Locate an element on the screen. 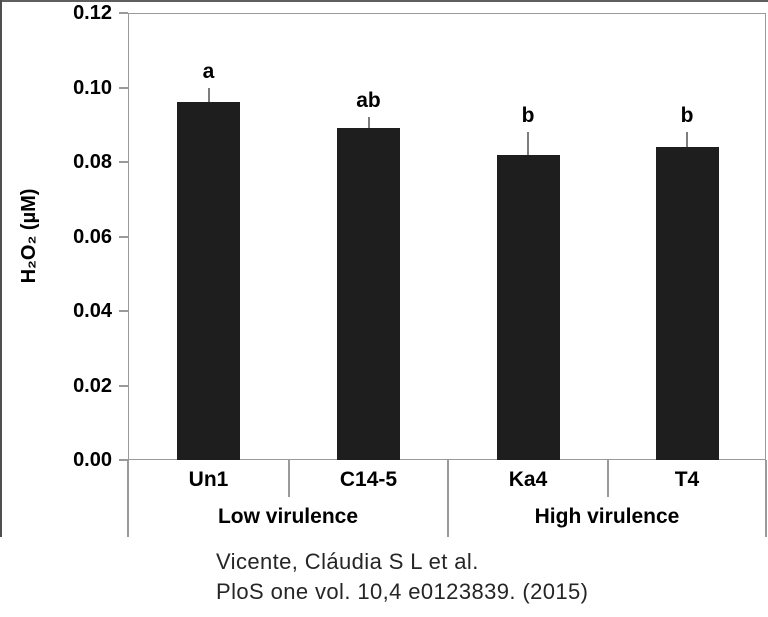 The image size is (768, 617). y-tick-label: 0.06 is located at coordinates (92, 236).